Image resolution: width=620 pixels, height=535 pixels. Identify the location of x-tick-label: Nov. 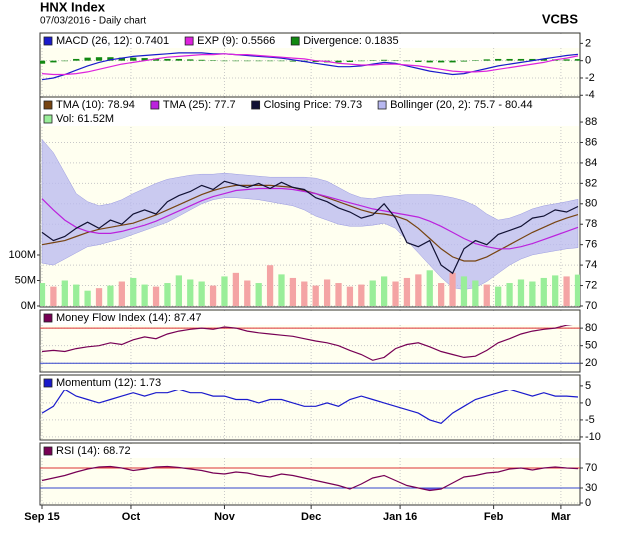
(225, 517).